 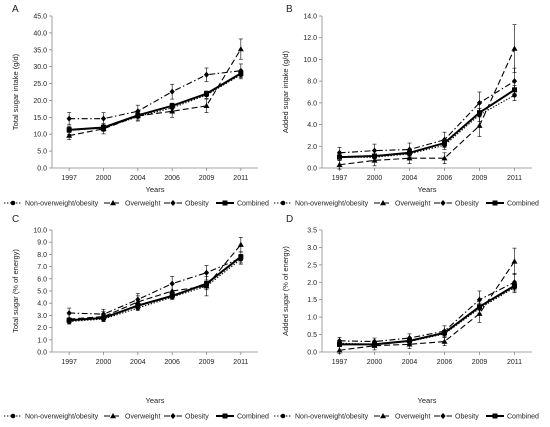 I want to click on y-tick-label: 14.0, so click(x=310, y=17).